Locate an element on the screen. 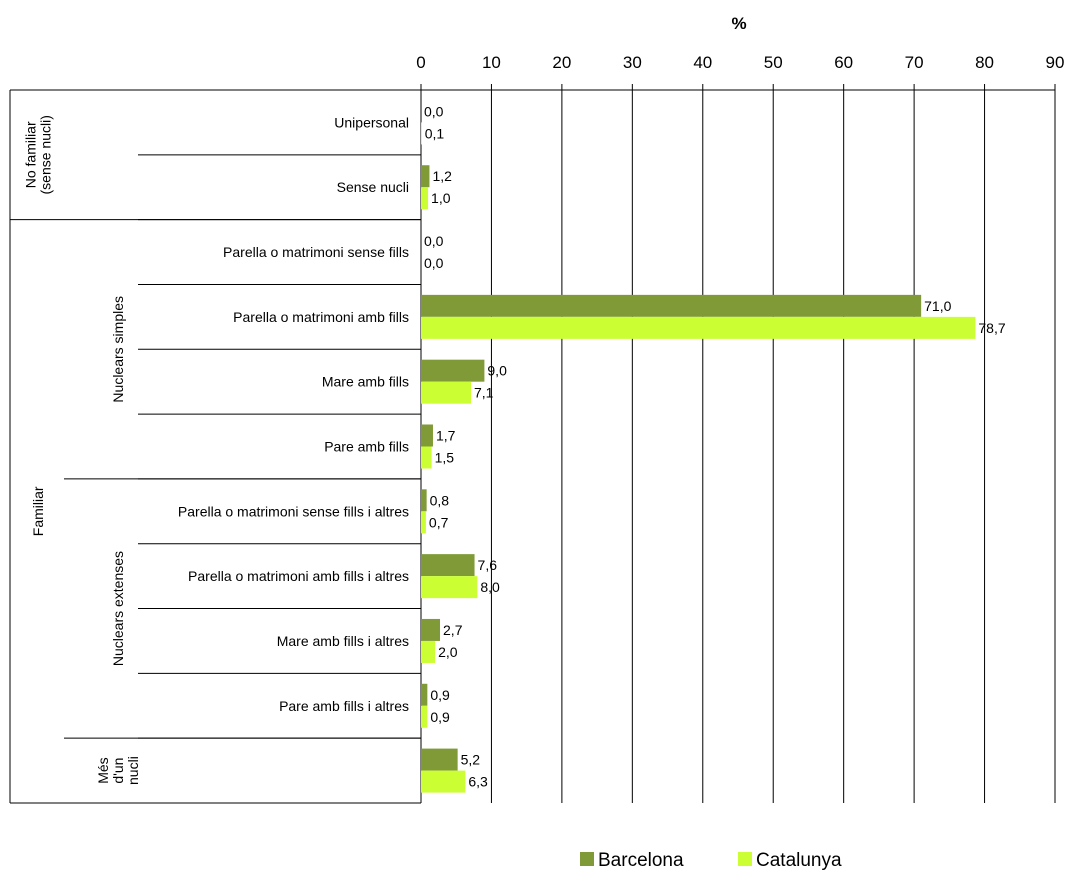  data-label: 8,0 is located at coordinates (490, 587).